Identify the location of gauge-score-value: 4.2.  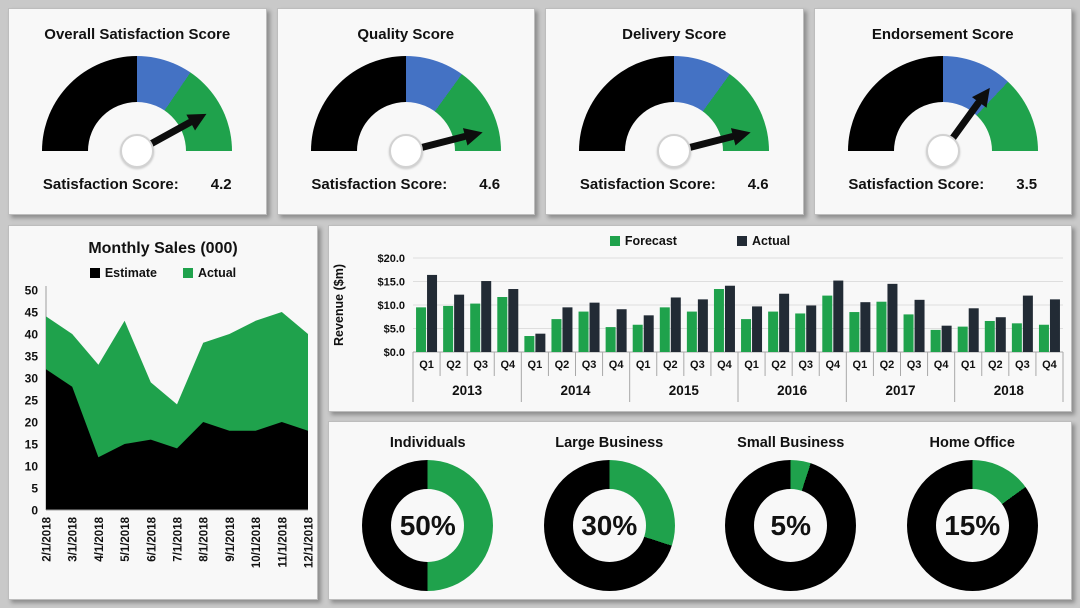
(221, 184).